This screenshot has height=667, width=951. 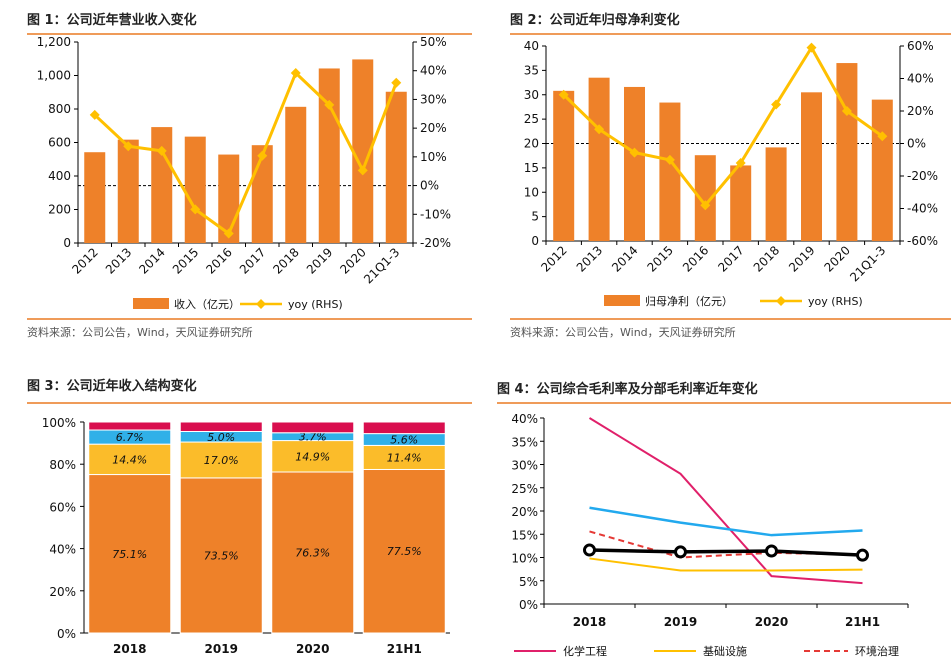 What do you see at coordinates (622, 300) in the screenshot?
I see `legend-net-profit-swatch` at bounding box center [622, 300].